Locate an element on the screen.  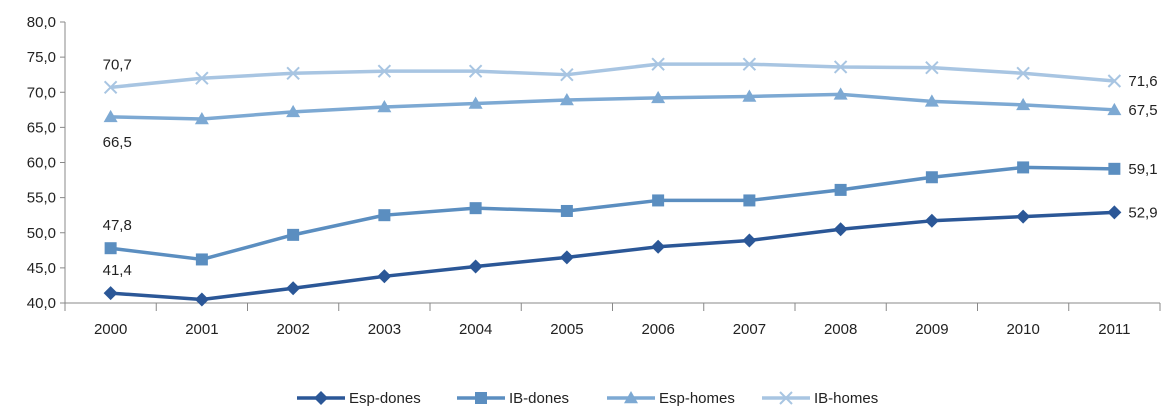
data-label: 67,5 is located at coordinates (1142, 110).